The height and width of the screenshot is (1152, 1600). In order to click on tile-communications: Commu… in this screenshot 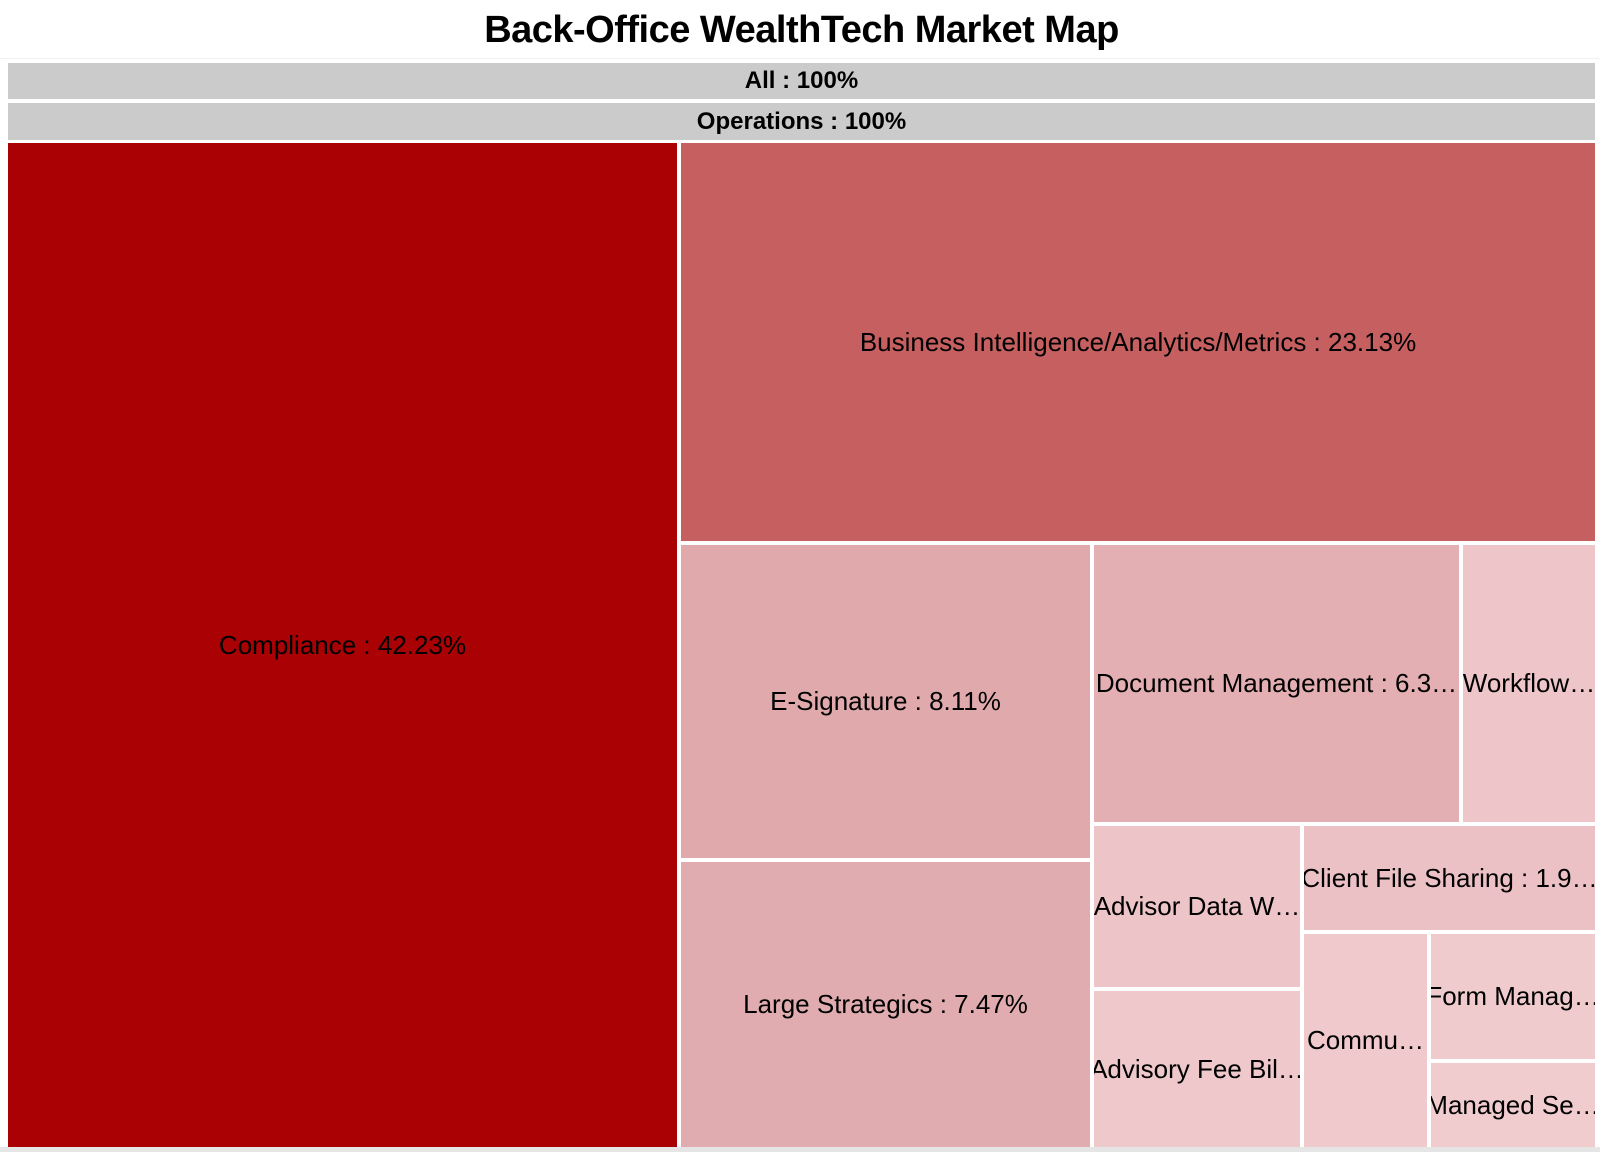, I will do `click(1365, 1040)`.